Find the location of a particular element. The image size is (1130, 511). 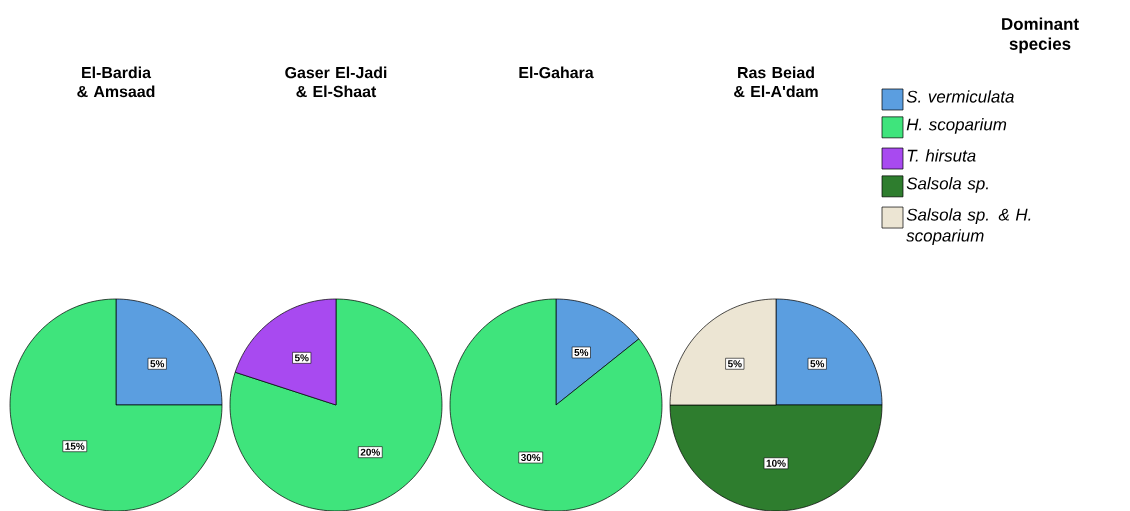

chart-title: El-Bardia & Amsaad is located at coordinates (116, 81).